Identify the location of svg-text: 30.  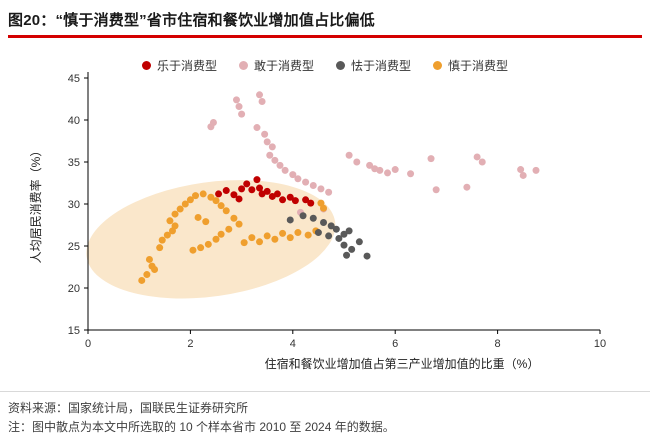
(74, 205).